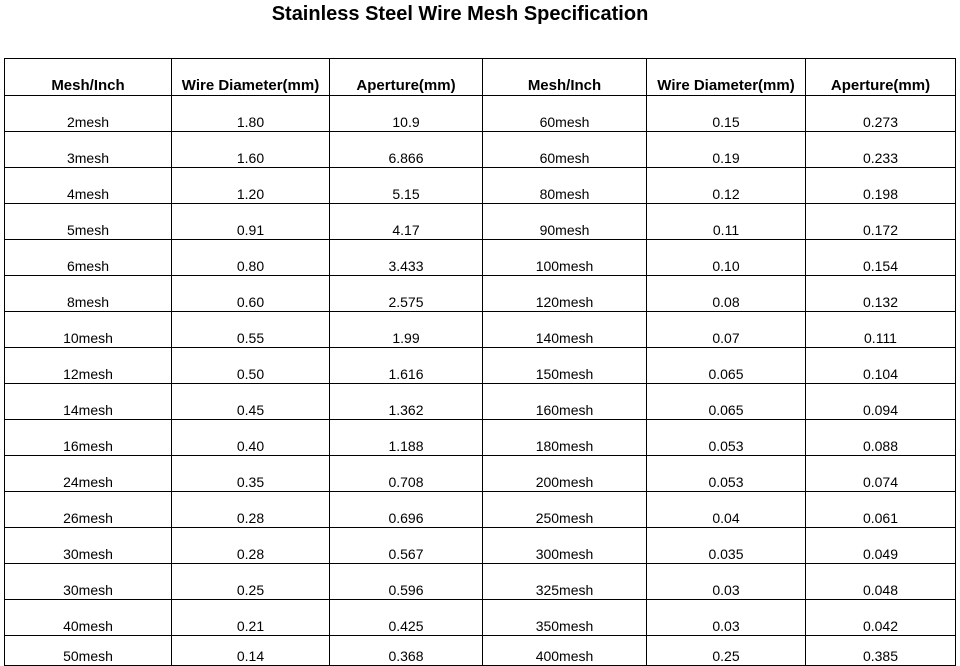 Image resolution: width=960 pixels, height=666 pixels. What do you see at coordinates (406, 509) in the screenshot?
I see `table-cell: 0.696` at bounding box center [406, 509].